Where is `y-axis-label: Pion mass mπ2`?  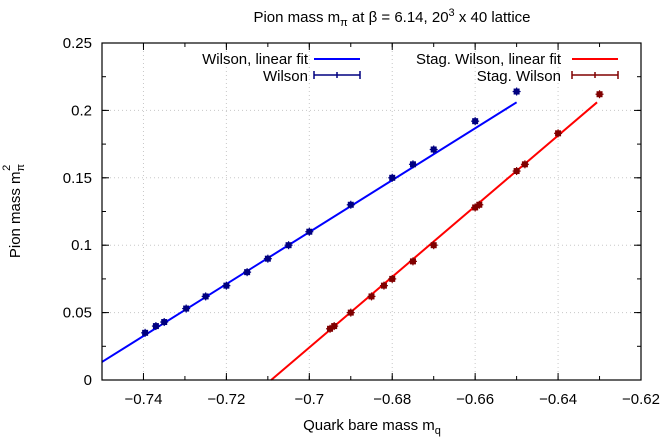 y-axis-label: Pion mass mπ2 is located at coordinates (14, 210).